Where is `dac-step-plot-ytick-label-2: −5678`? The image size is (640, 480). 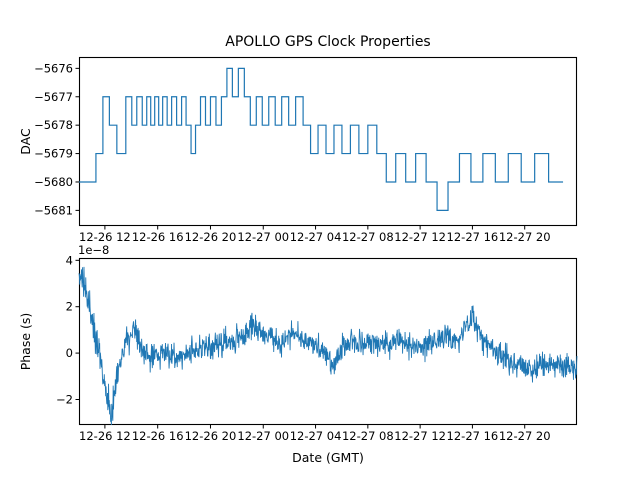 dac-step-plot-ytick-label-2: −5678 is located at coordinates (53, 125).